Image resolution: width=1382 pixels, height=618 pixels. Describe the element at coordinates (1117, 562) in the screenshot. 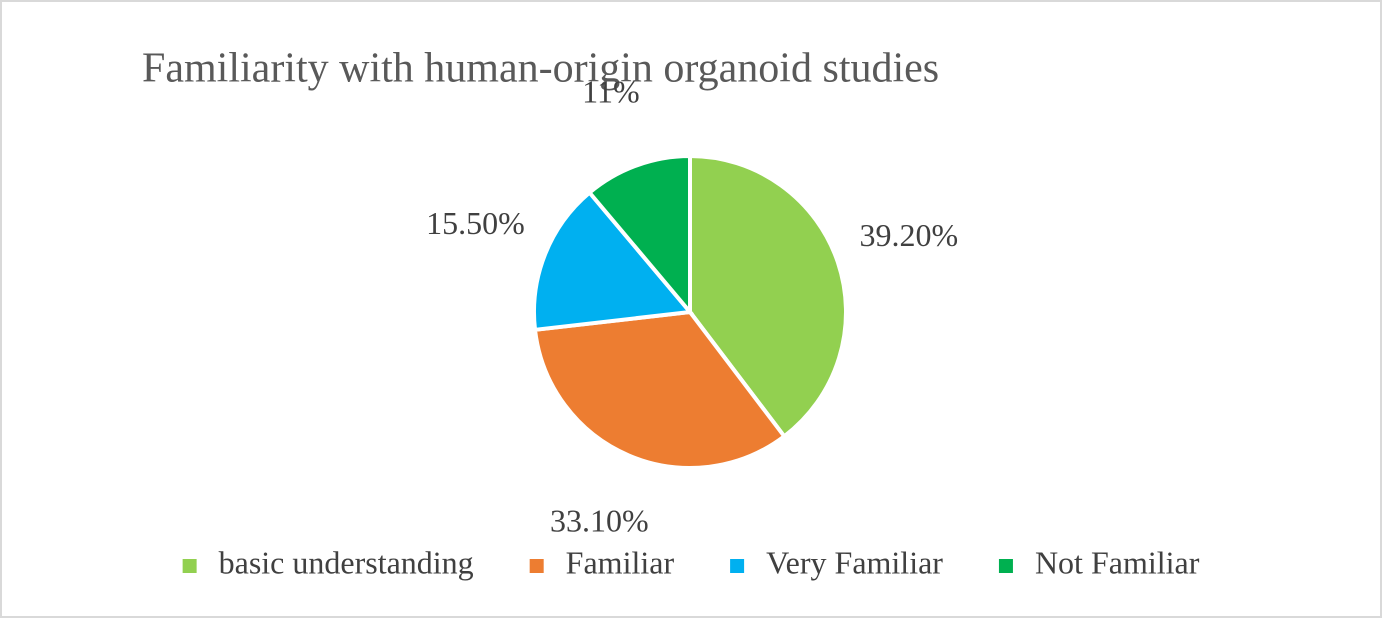

I see `legend-label: Not Familiar` at that location.